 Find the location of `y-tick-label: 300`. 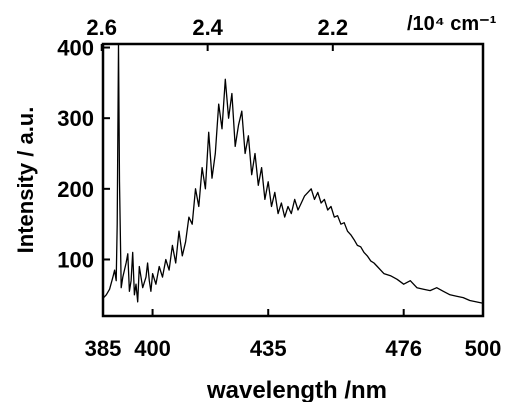

y-tick-label: 300 is located at coordinates (75, 118).